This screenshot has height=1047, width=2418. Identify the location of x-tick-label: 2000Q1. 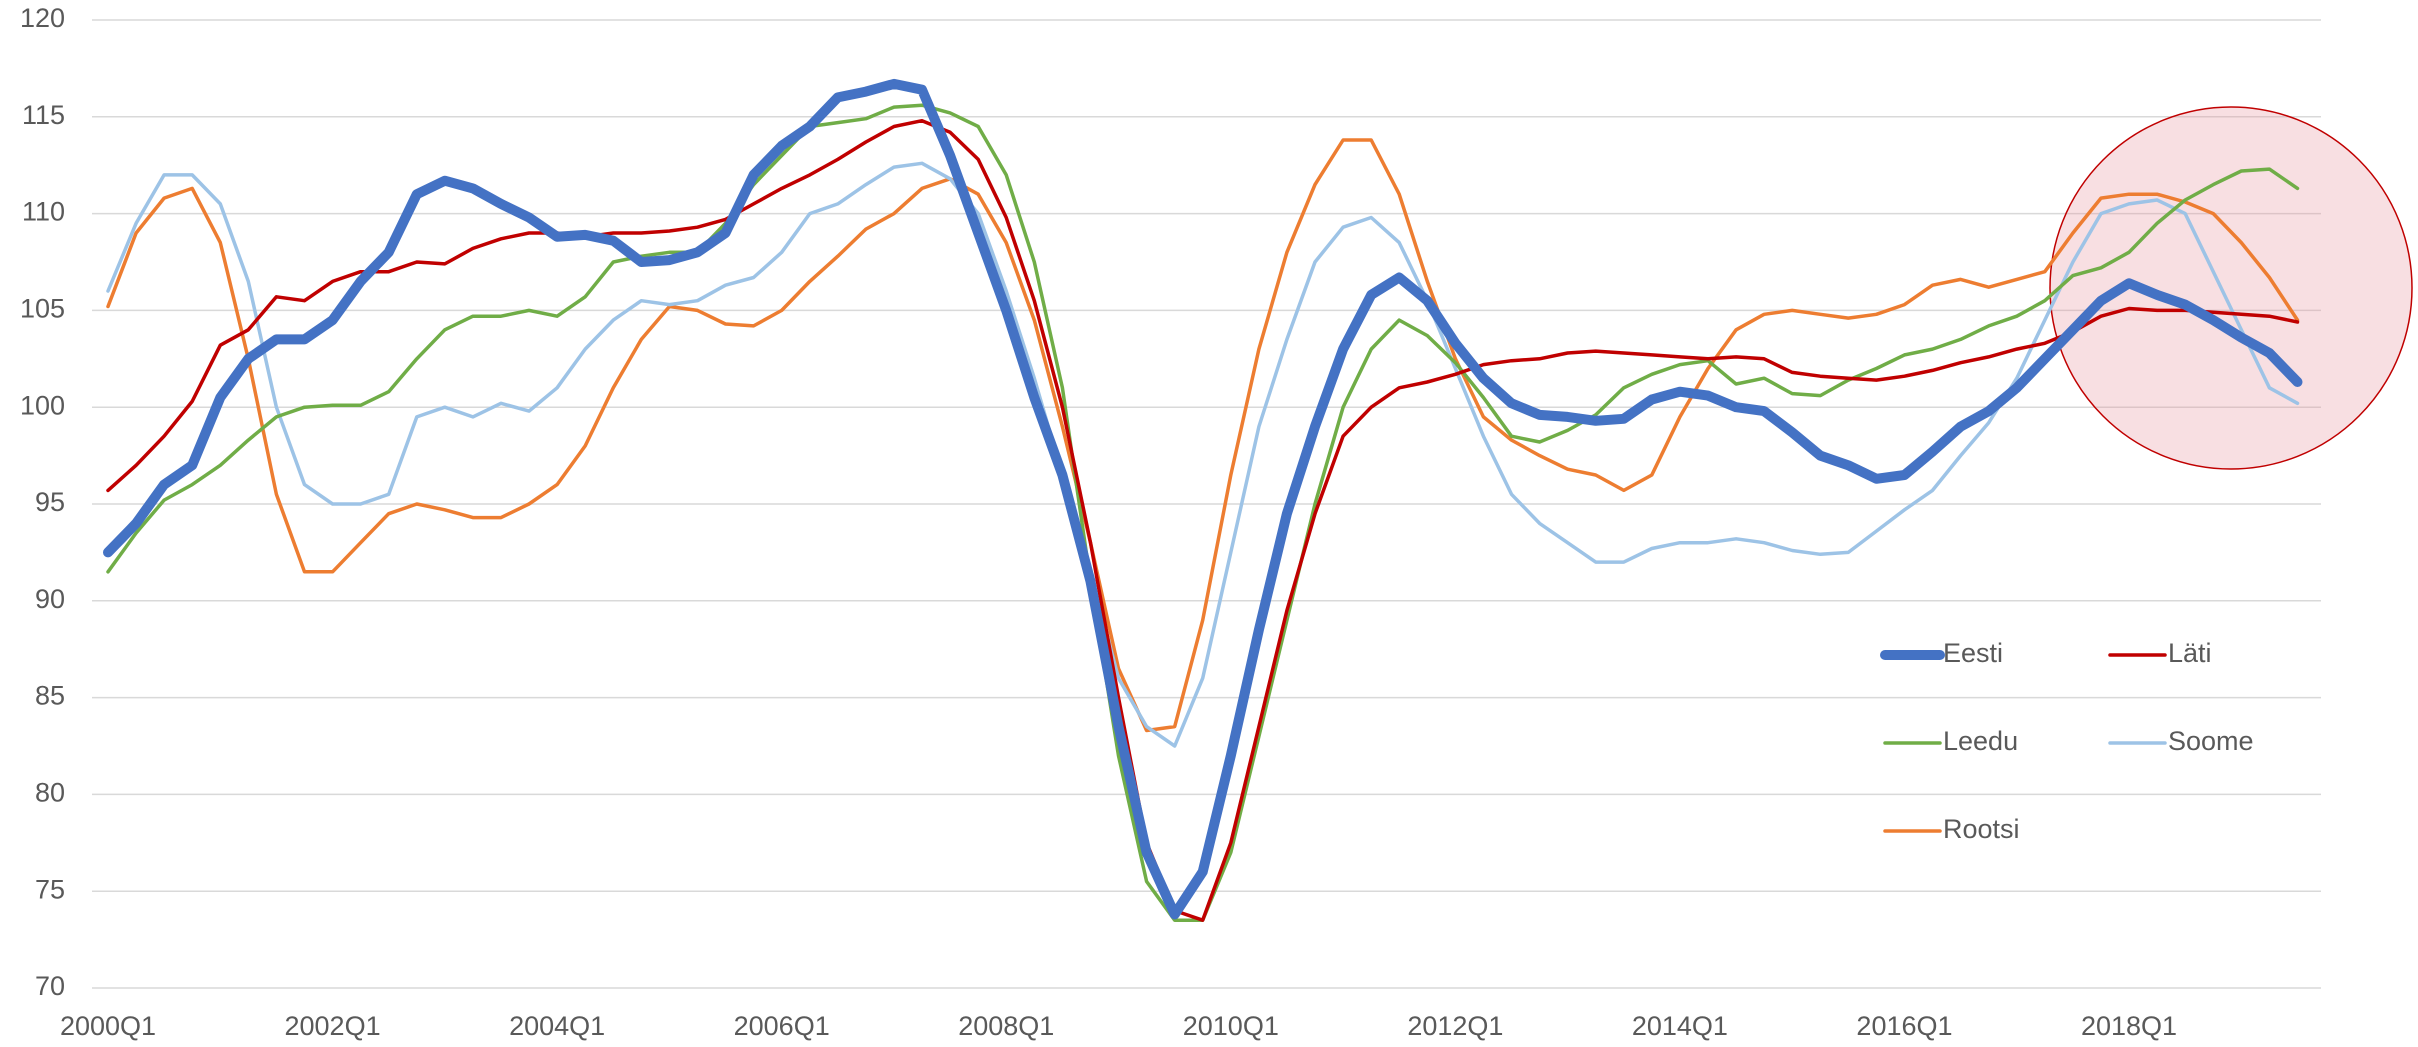
(108, 1026).